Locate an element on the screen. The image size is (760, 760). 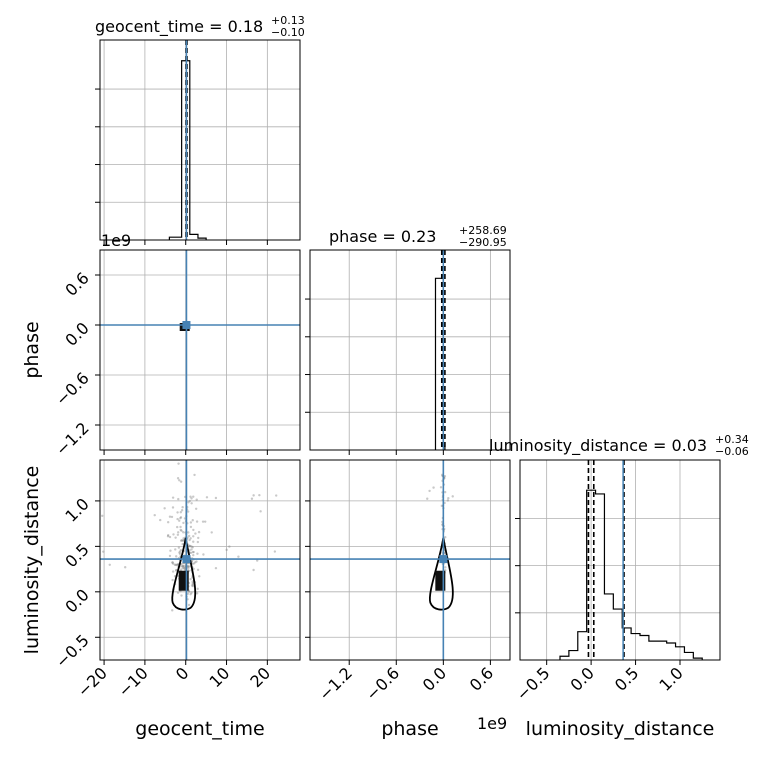
phase-title-lower: −290.95 is located at coordinates (483, 242).